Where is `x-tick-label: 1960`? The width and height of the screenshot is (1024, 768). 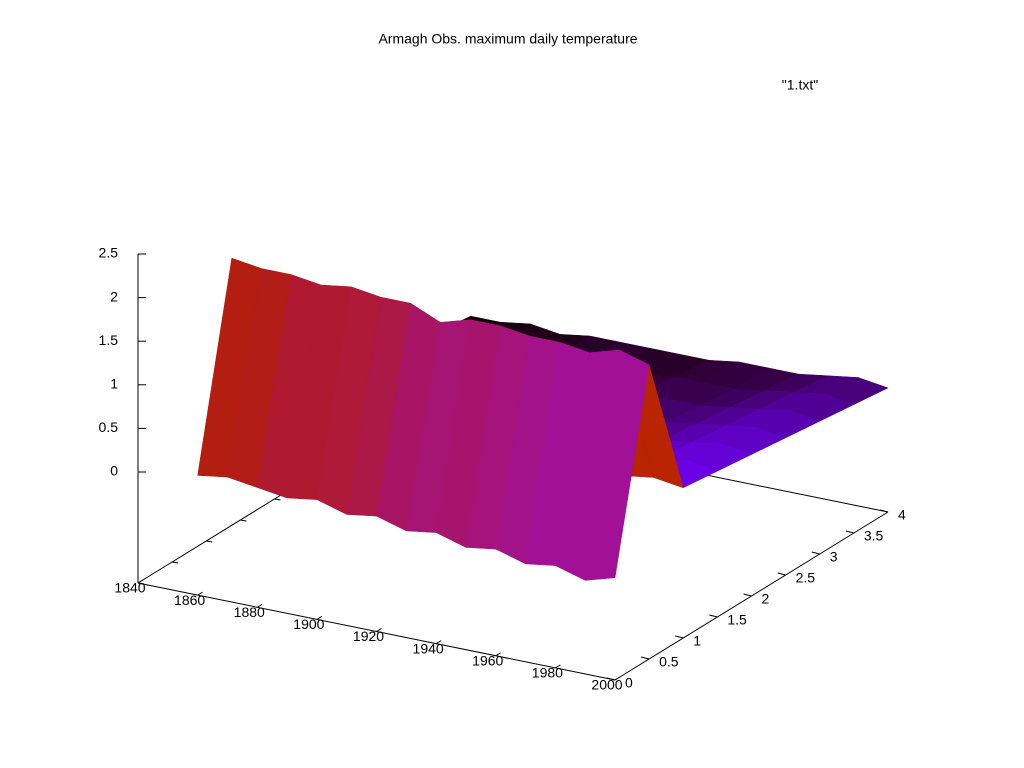
x-tick-label: 1960 is located at coordinates (487, 660).